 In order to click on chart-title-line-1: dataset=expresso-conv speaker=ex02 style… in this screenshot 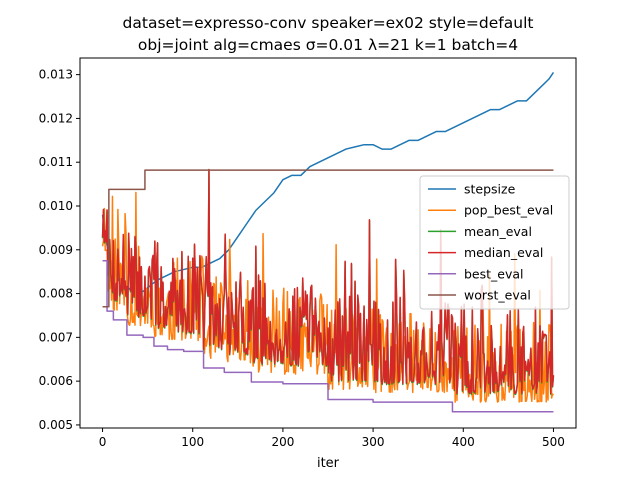, I will do `click(328, 23)`.